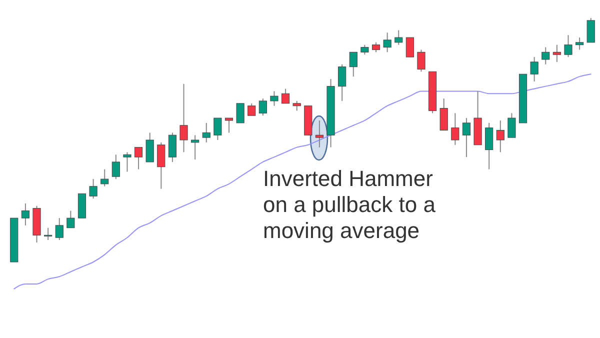 The height and width of the screenshot is (338, 600). Describe the element at coordinates (349, 204) in the screenshot. I see `annotation: Inverted Hammer on a pullback to a moving average` at that location.